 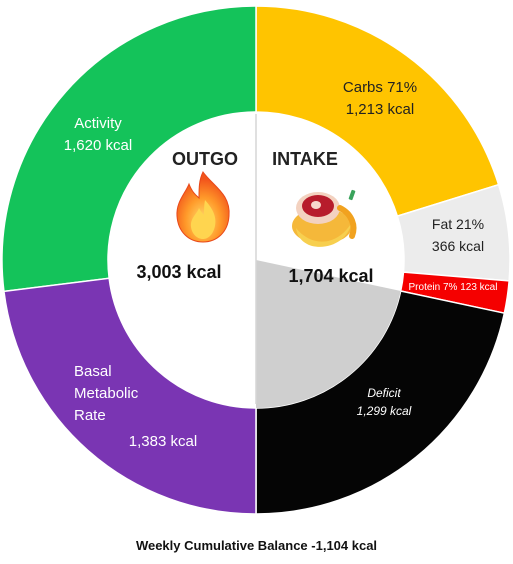 I want to click on basal-metabolic-rate-label-line: Basal, so click(x=93, y=371).